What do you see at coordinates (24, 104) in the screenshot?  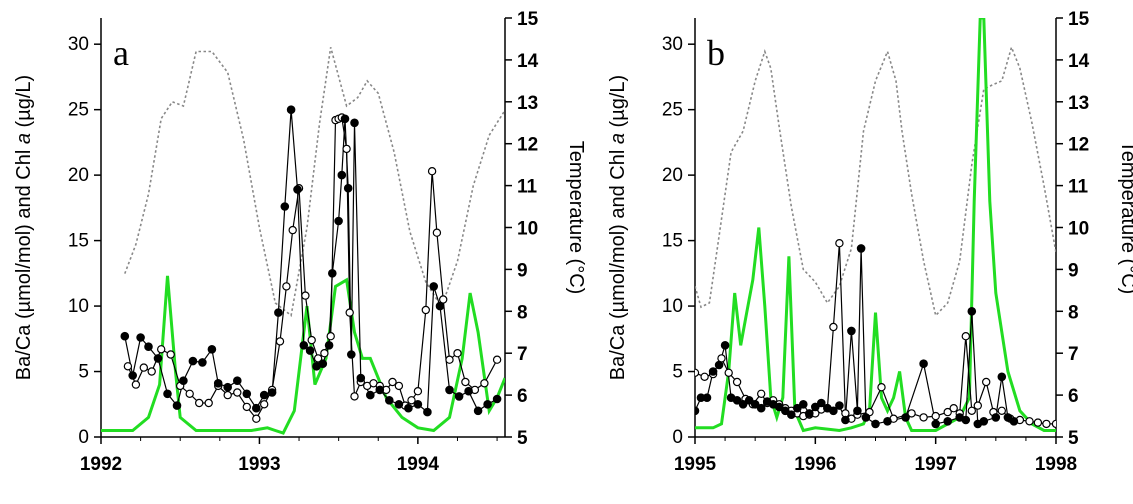 I see `panel-a-y-axis-label-part: (µg/L)` at bounding box center [24, 104].